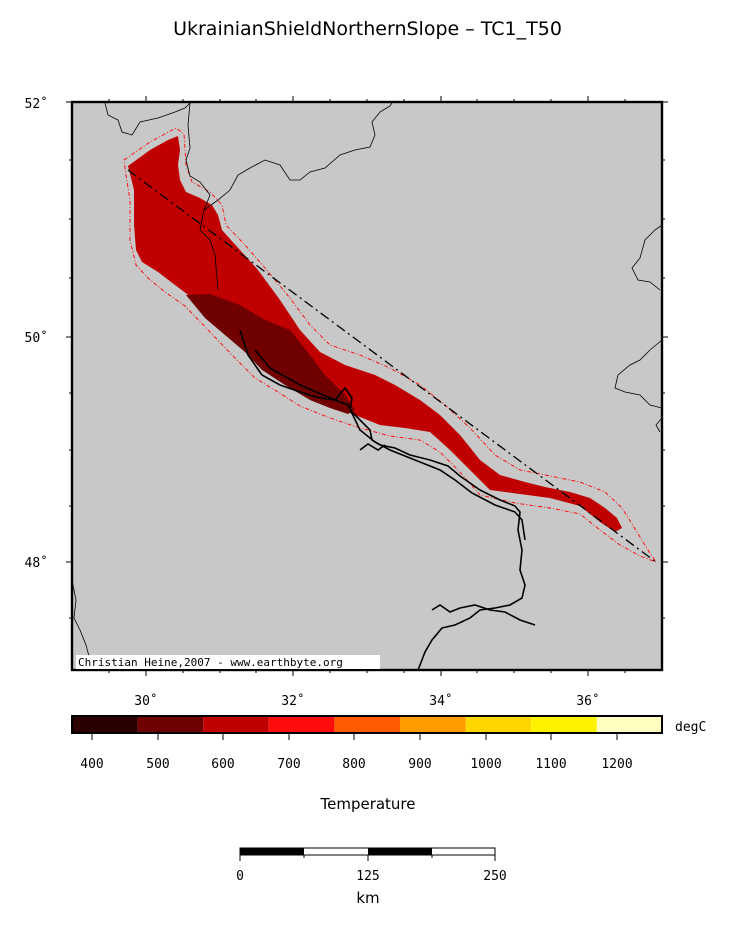 The height and width of the screenshot is (925, 735). I want to click on colorbar-tick-700: 700, so click(288, 764).